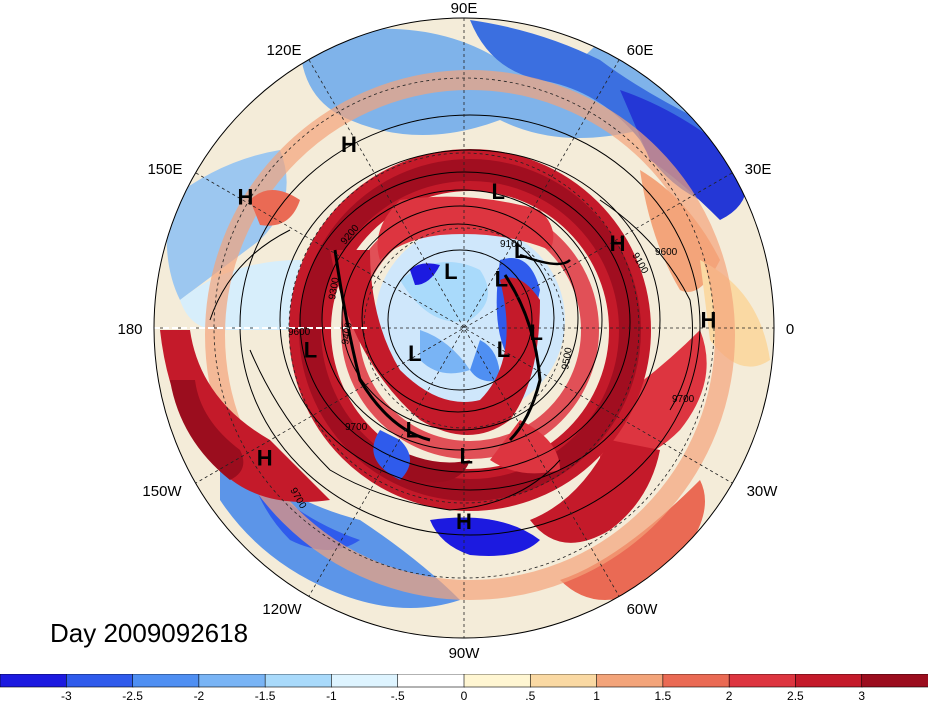 The width and height of the screenshot is (928, 702). Describe the element at coordinates (643, 609) in the screenshot. I see `lon-label-60w: 60W` at that location.